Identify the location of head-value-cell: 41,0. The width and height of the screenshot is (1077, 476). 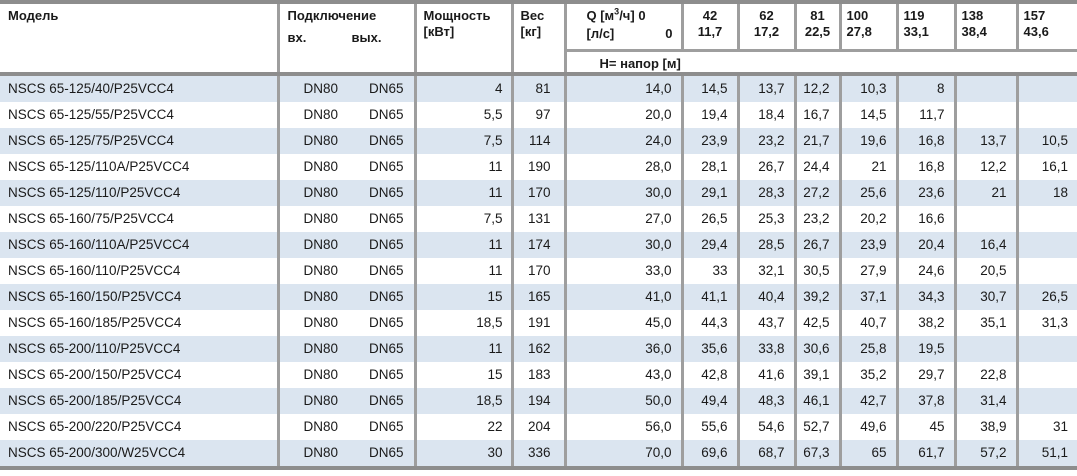
(624, 296).